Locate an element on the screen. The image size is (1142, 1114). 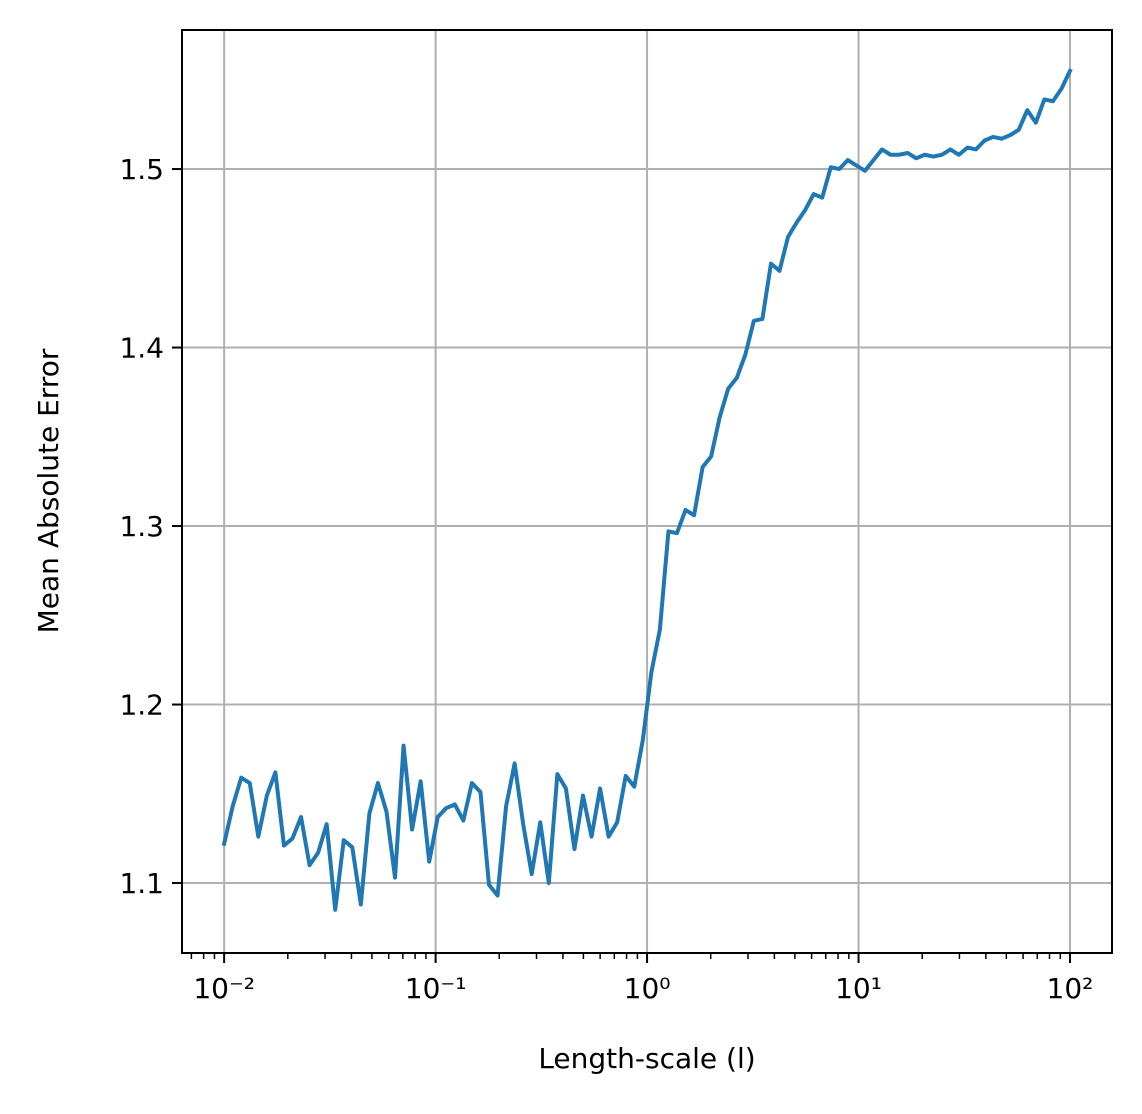
x-tick-label: 10¹ is located at coordinates (858, 988).